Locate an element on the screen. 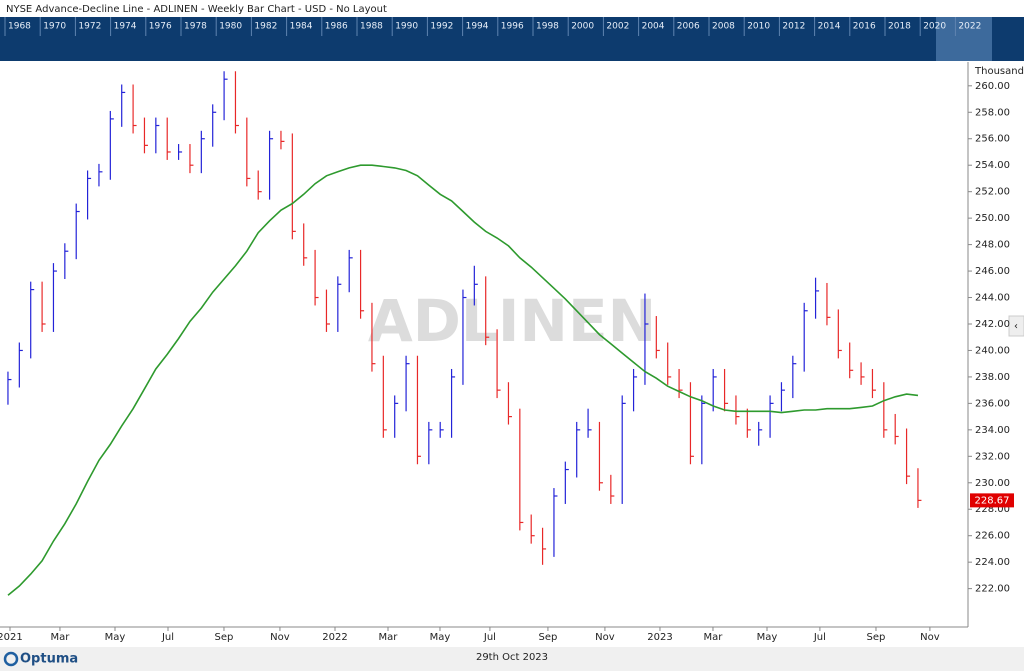 The height and width of the screenshot is (671, 1024). y-tick-label: 240.00 is located at coordinates (992, 350).